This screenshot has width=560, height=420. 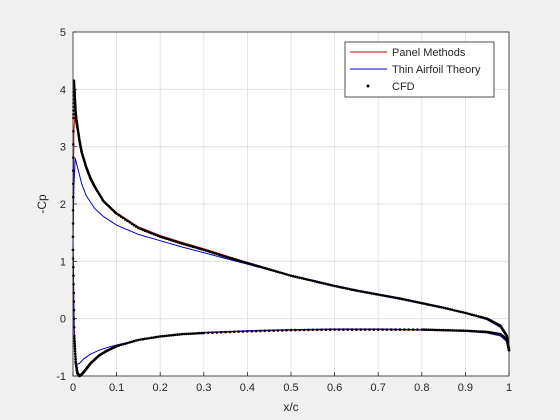 I want to click on x-tick-label: 0.6, so click(x=334, y=388).